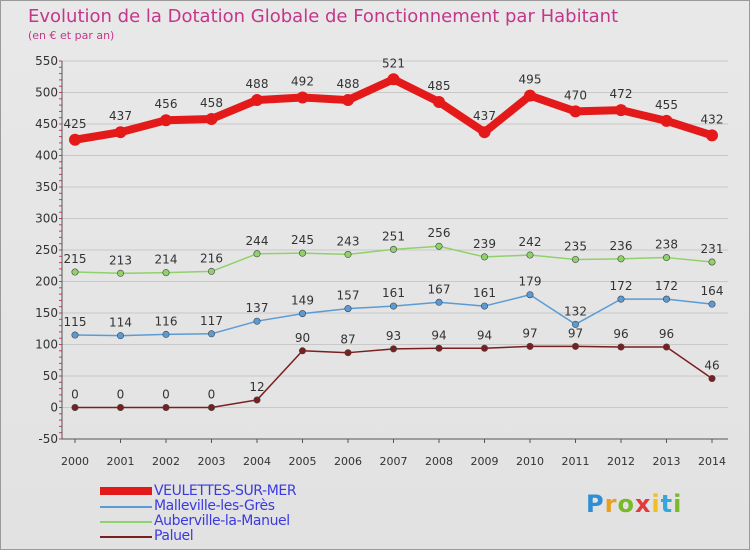 This screenshot has width=750, height=550. I want to click on data-label: 458, so click(211, 103).